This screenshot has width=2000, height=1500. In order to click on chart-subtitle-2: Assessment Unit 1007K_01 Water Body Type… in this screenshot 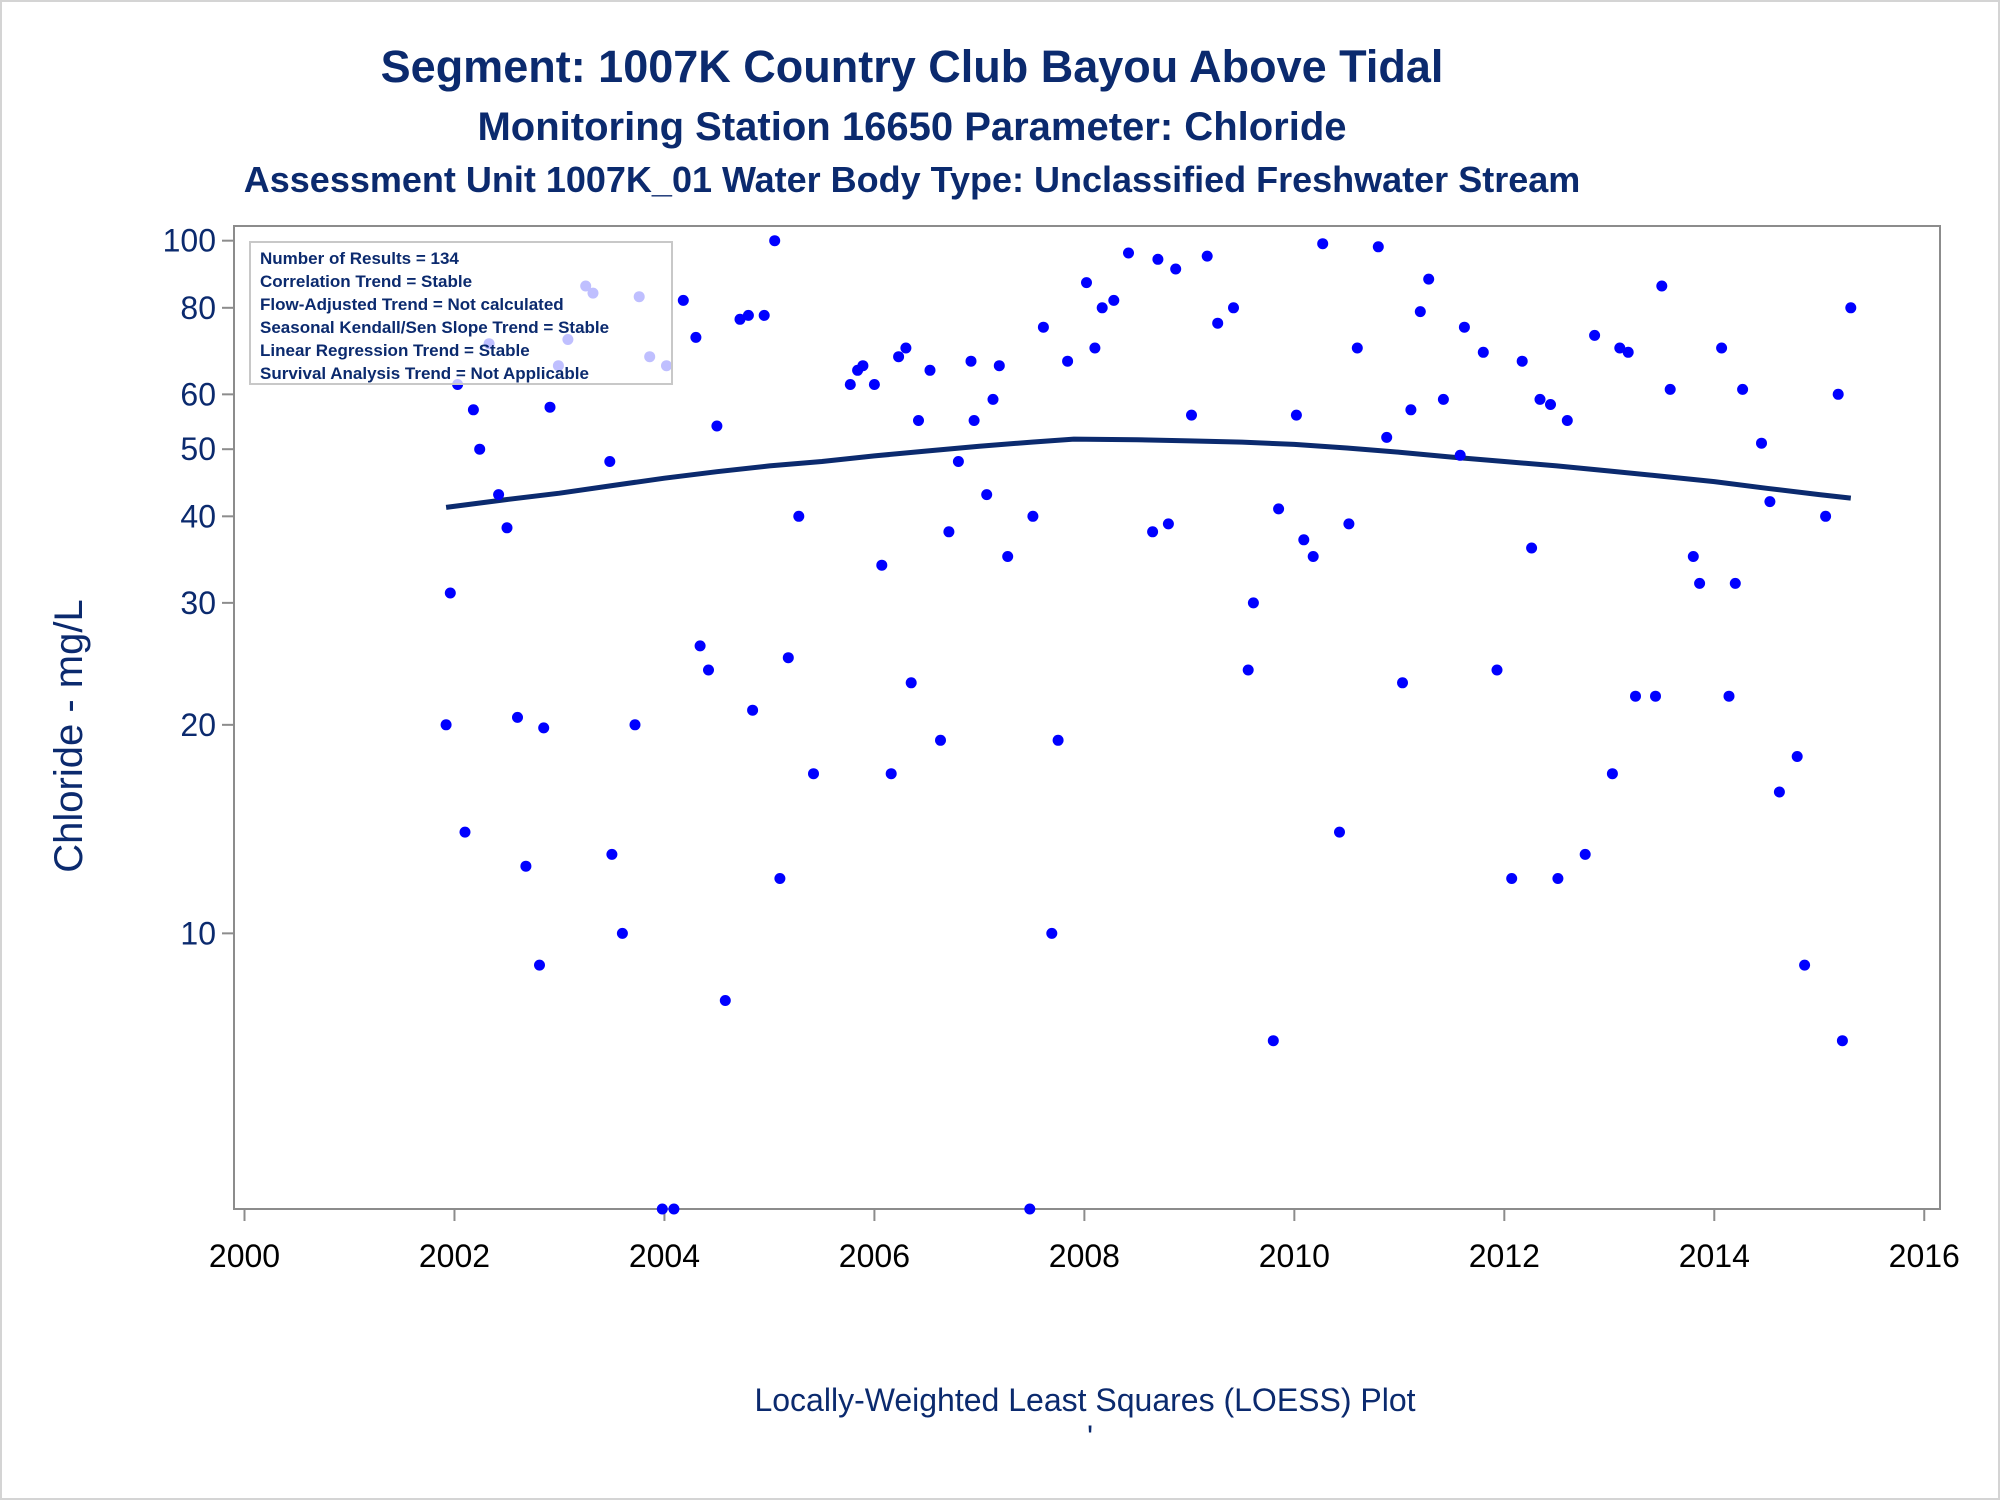, I will do `click(912, 179)`.